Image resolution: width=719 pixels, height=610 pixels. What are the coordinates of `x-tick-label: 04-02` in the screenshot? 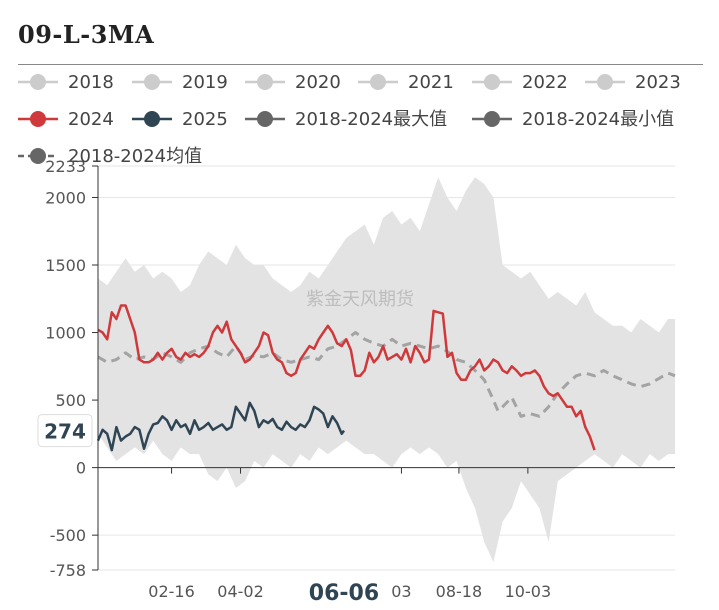 It's located at (240, 591).